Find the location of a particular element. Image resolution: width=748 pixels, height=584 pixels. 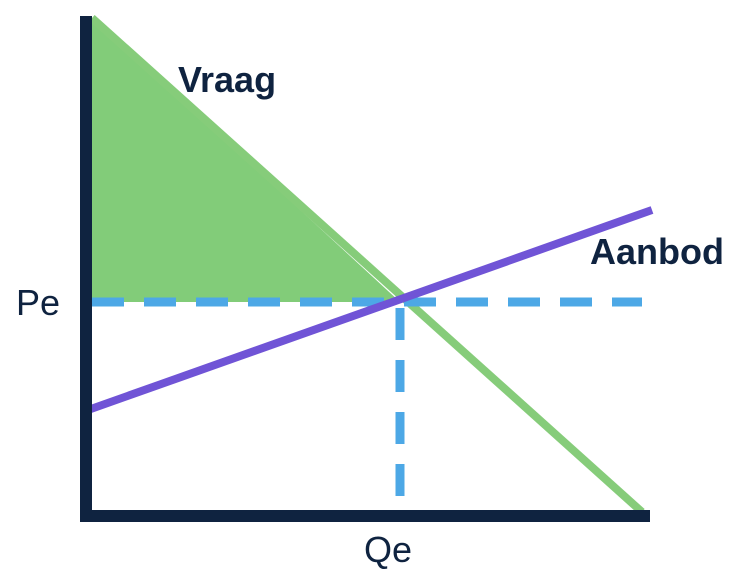

quantity-axis-label: Qe is located at coordinates (388, 549).